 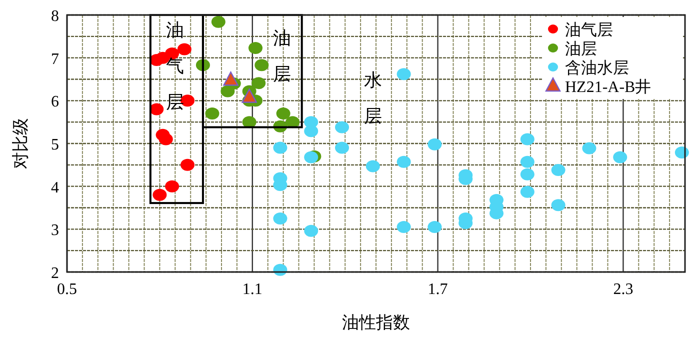 What do you see at coordinates (581, 49) in the screenshot?
I see `legend-label: 油层` at bounding box center [581, 49].